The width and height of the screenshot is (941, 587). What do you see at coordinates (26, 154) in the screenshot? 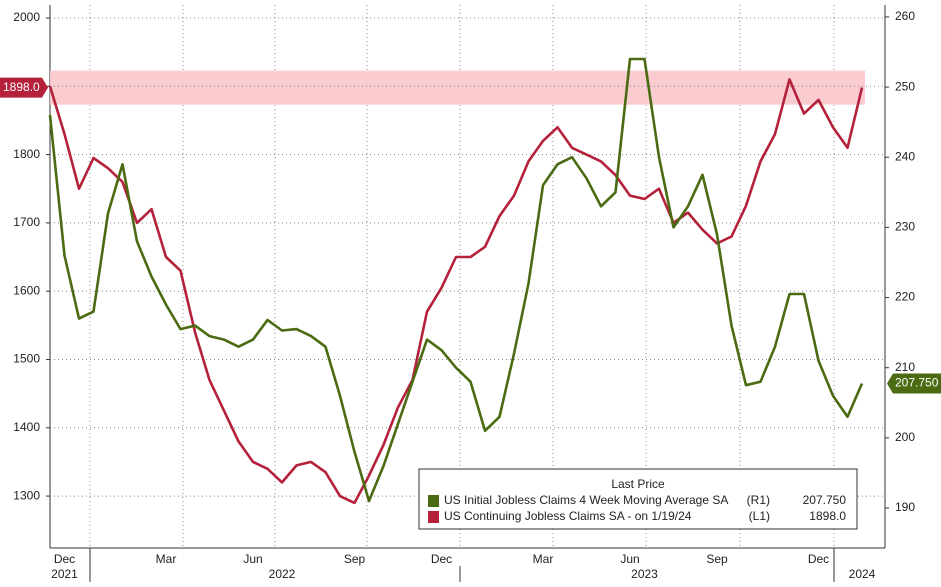
I see `y-tick-label: 1800` at bounding box center [26, 154].